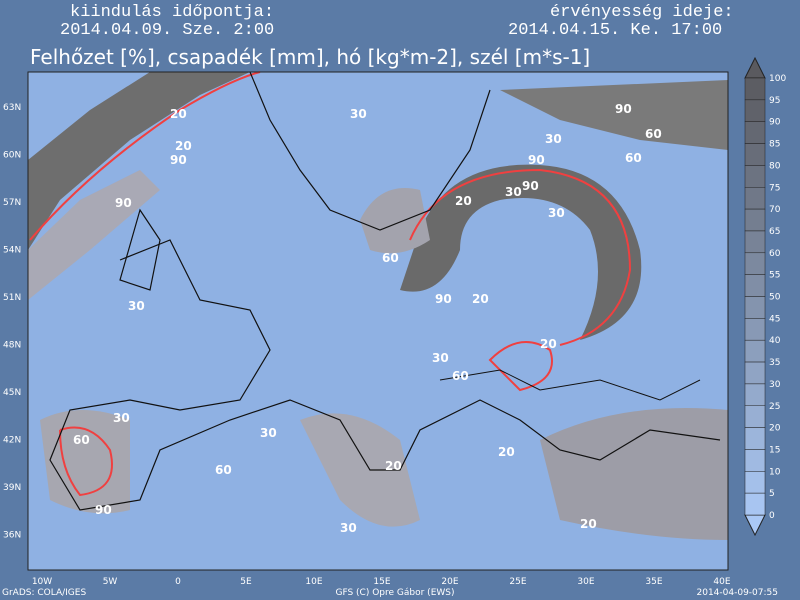 This screenshot has height=600, width=800. I want to click on lon-label: 30E, so click(585, 582).